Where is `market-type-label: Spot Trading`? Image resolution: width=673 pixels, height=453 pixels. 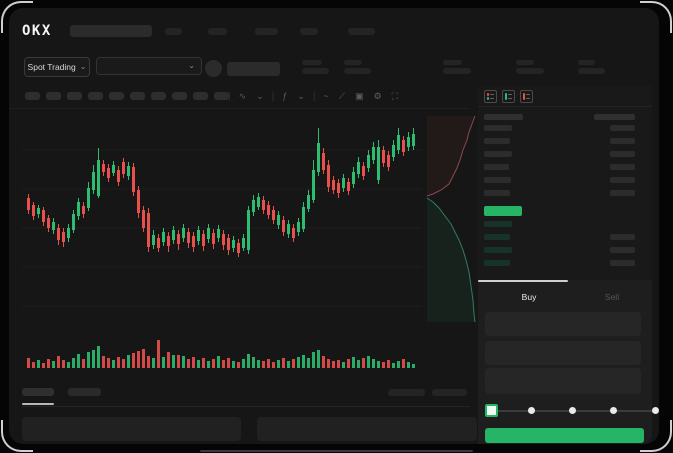
market-type-label: Spot Trading is located at coordinates (51, 67).